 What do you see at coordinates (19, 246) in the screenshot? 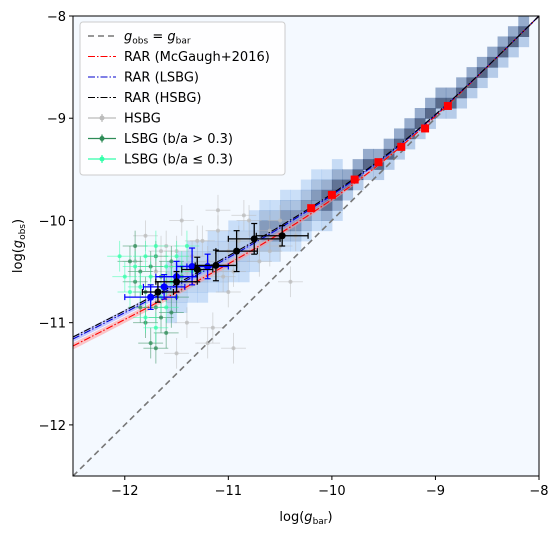
I see `y-axis-label: log(gobs)` at bounding box center [19, 246].